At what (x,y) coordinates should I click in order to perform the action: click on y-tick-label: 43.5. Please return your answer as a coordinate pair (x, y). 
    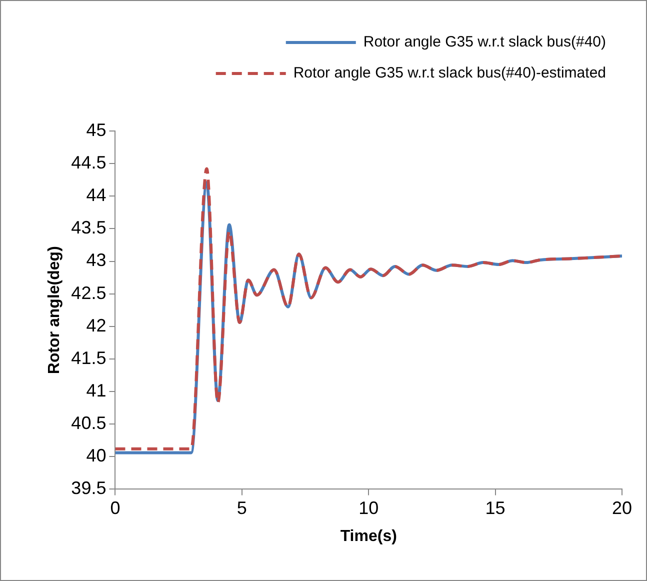
    Looking at the image, I should click on (88, 228).